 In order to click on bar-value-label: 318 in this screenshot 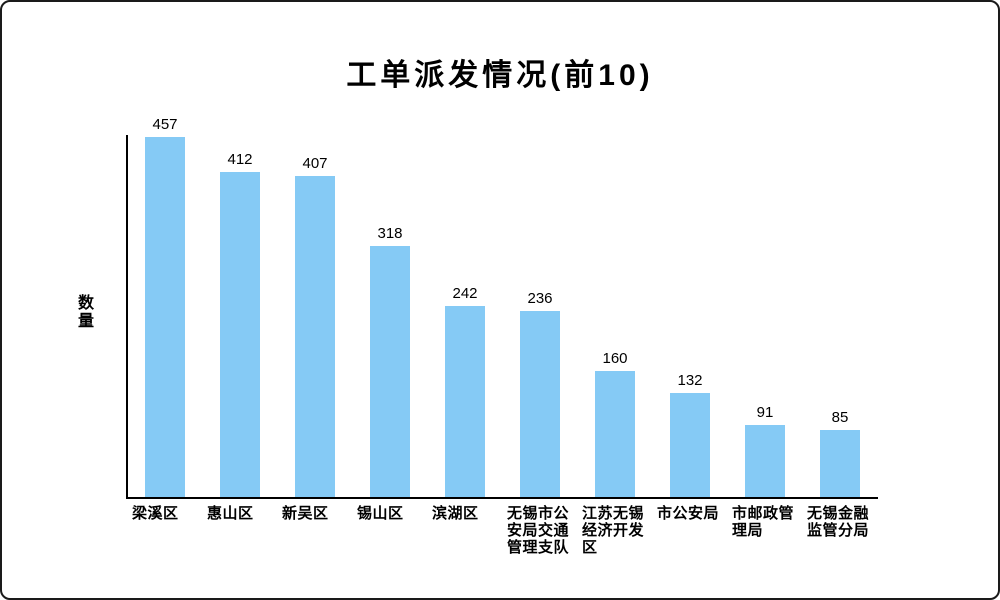, I will do `click(390, 233)`.